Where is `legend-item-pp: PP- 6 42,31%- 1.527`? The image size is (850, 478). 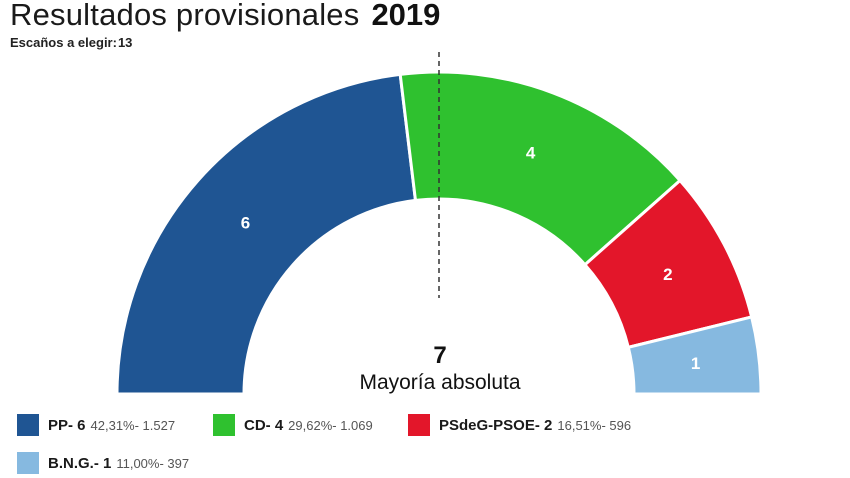
legend-item-pp: PP- 6 42,31%- 1.527 is located at coordinates (96, 425).